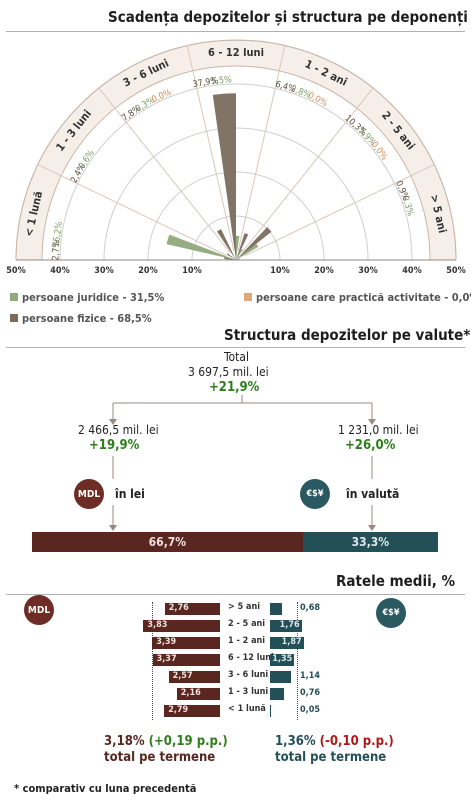 This screenshot has height=802, width=471. Describe the element at coordinates (373, 494) in the screenshot. I see `valuta-label: în valută` at that location.